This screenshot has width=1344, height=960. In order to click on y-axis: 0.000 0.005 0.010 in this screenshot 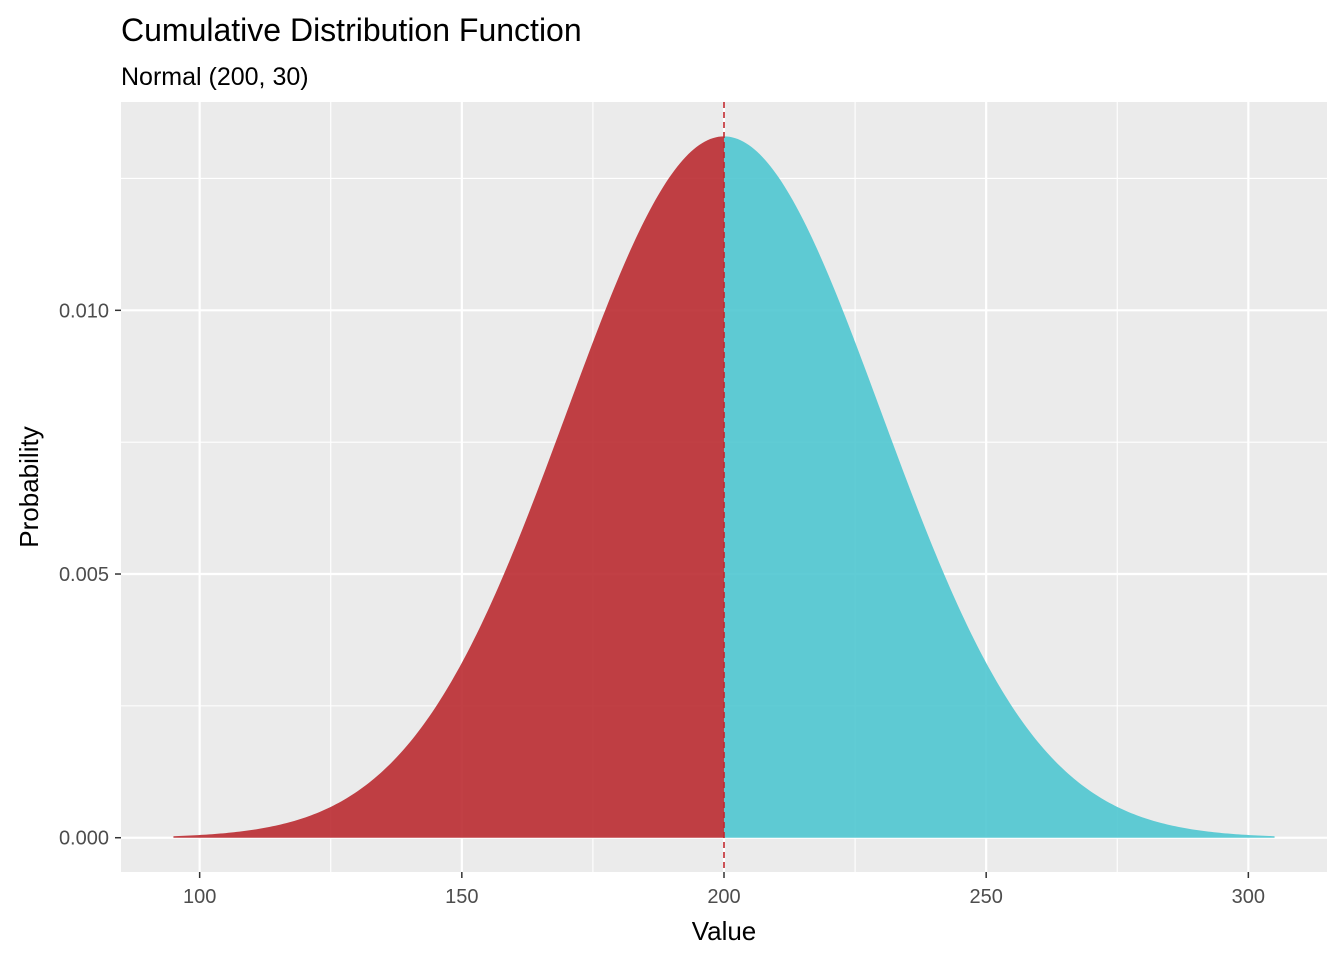, I will do `click(90, 575)`.